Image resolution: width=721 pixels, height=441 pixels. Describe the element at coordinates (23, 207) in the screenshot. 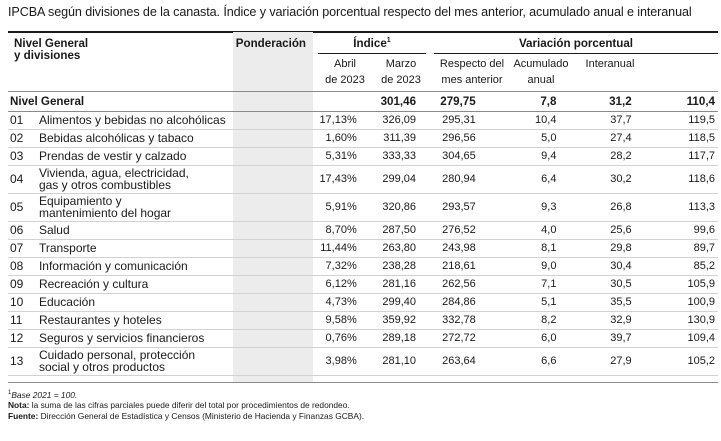

I see `row-code: 05` at that location.